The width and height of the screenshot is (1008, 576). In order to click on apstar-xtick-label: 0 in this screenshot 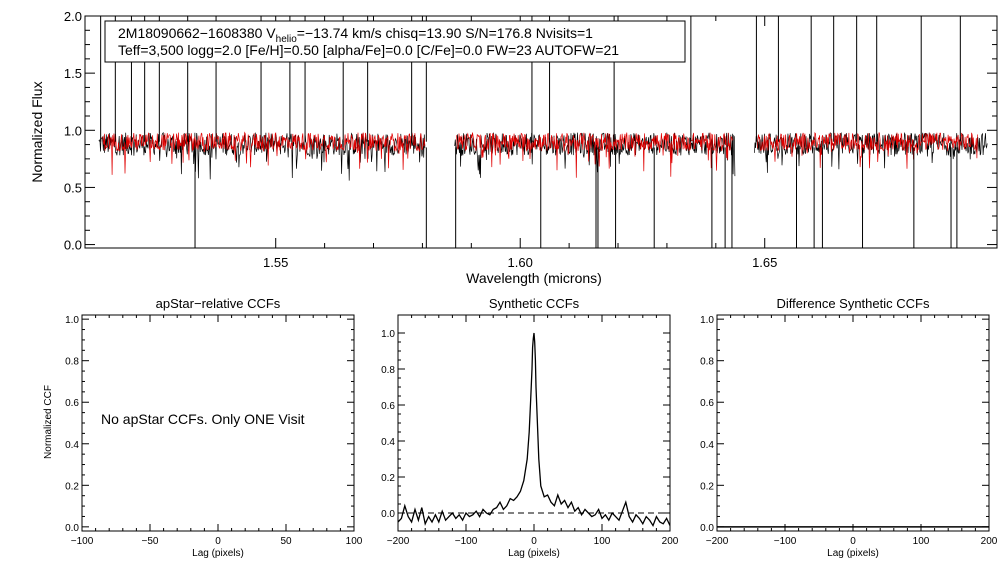, I will do `click(218, 541)`.